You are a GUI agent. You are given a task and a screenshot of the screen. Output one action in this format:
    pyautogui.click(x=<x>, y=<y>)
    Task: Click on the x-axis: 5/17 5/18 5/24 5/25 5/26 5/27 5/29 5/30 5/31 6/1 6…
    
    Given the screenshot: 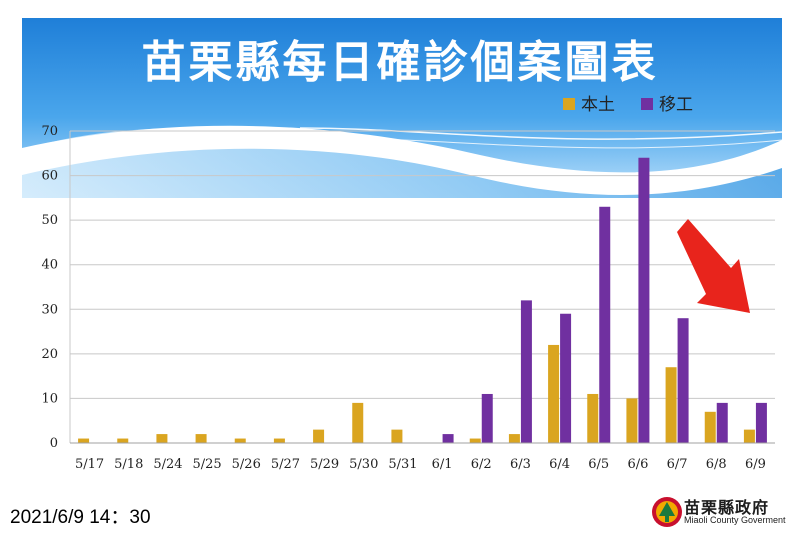 What is the action you would take?
    pyautogui.click(x=422, y=457)
    